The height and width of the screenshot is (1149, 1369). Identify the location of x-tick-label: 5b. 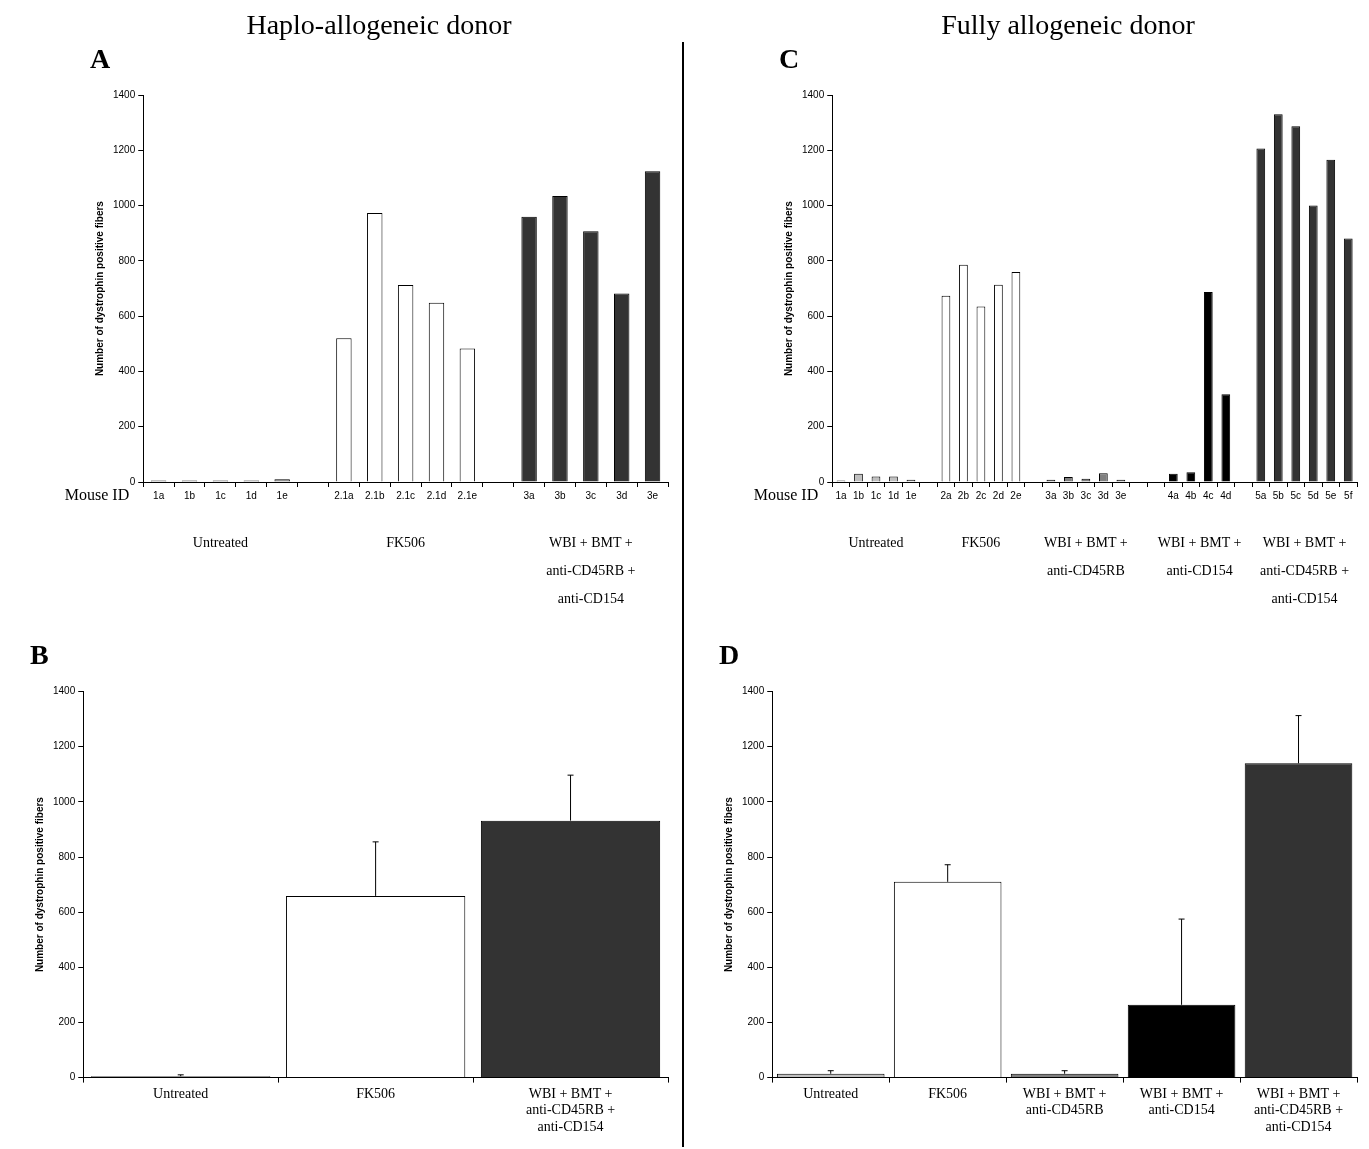
(1278, 495).